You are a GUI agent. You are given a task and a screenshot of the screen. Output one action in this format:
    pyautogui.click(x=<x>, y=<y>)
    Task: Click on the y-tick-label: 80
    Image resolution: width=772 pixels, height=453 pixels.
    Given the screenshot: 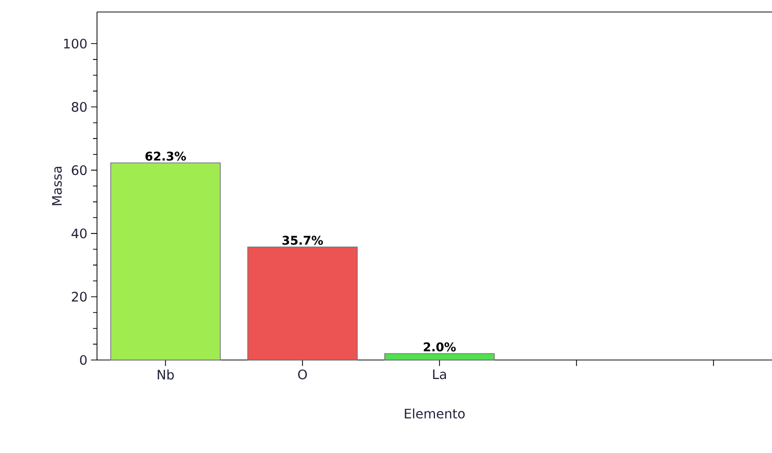 What is the action you would take?
    pyautogui.click(x=79, y=107)
    